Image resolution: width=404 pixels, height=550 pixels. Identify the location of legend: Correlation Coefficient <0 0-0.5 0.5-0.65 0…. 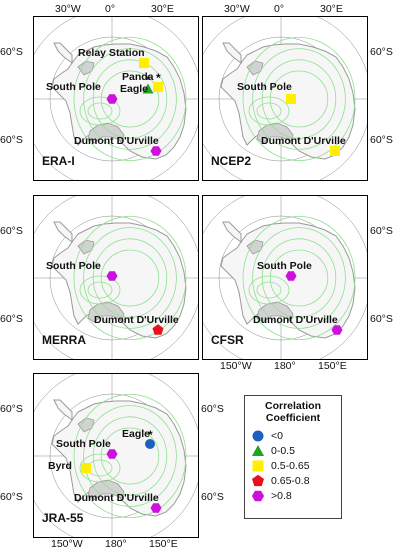
(293, 457).